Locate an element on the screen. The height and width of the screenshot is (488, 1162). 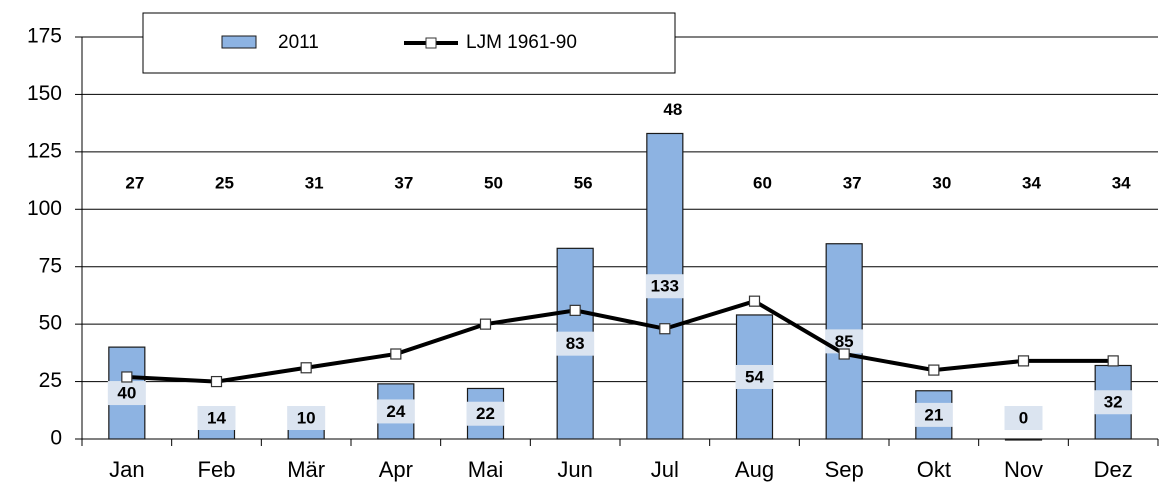
data-label: 27 is located at coordinates (134, 182).